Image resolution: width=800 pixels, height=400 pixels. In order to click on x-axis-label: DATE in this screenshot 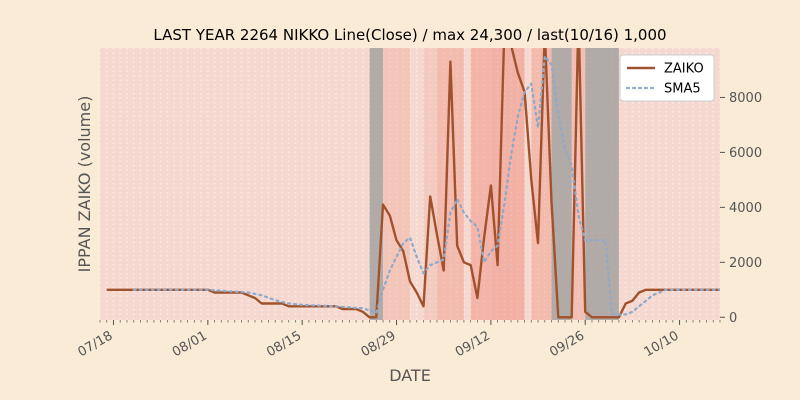, I will do `click(410, 375)`.